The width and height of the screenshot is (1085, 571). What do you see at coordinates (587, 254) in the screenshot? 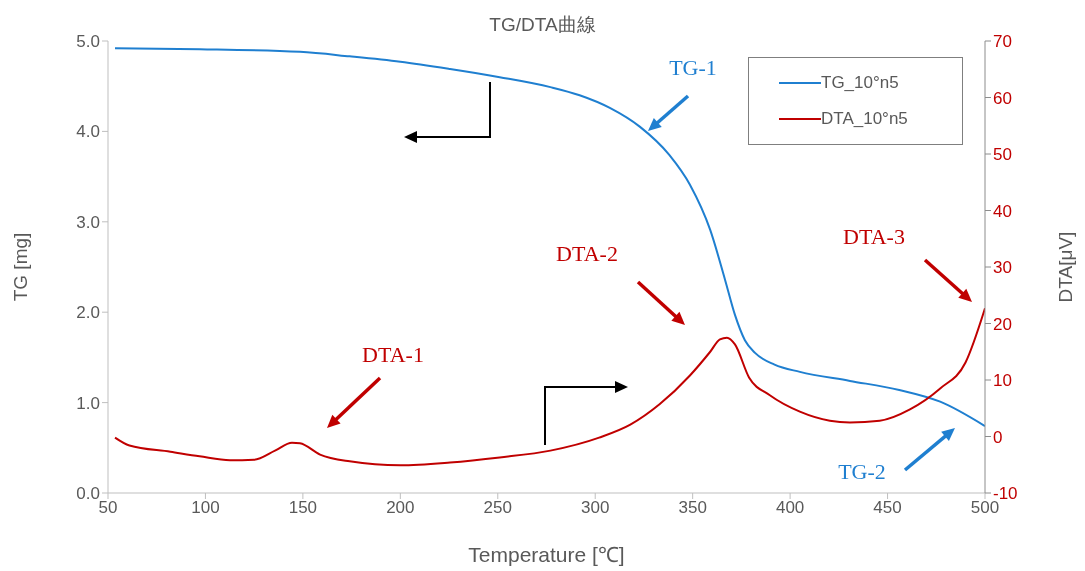
I see `annotation: DTA-2` at bounding box center [587, 254].